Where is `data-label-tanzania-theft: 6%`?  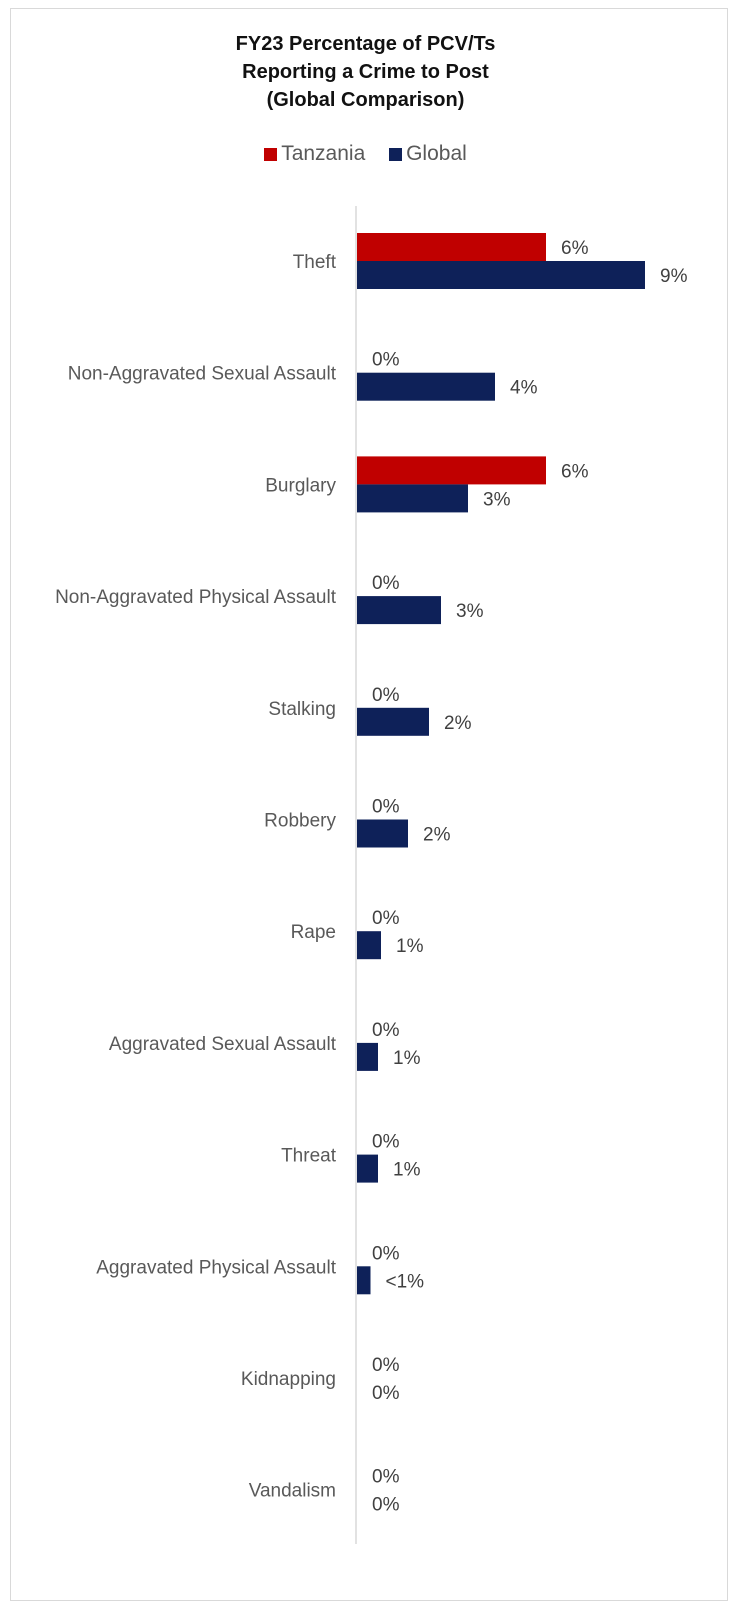
data-label-tanzania-theft: 6% is located at coordinates (575, 248).